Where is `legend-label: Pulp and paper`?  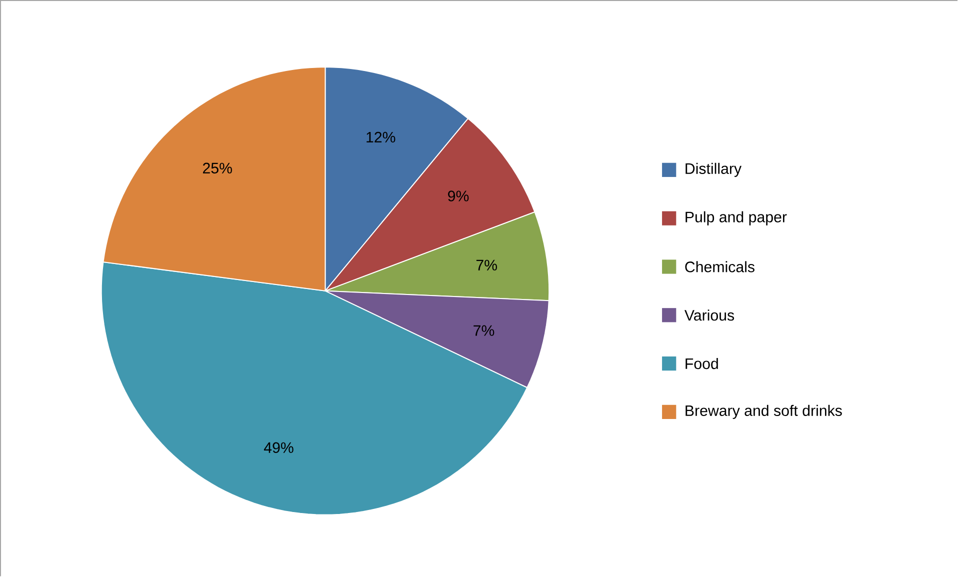 legend-label: Pulp and paper is located at coordinates (736, 218).